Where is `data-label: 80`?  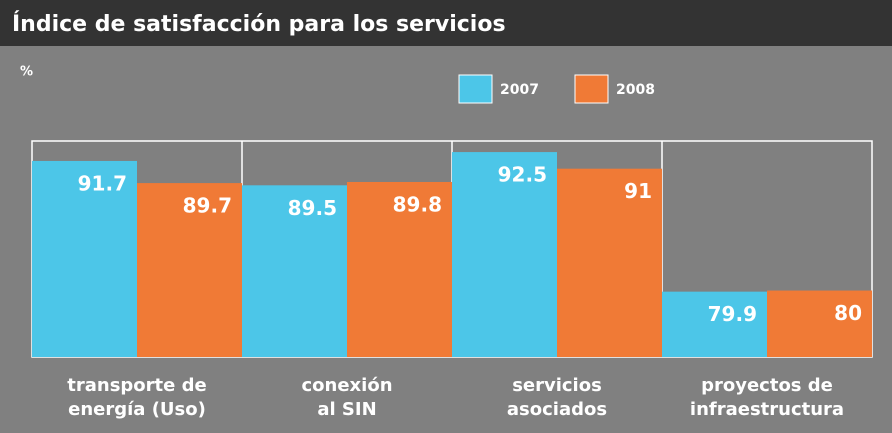 data-label: 80 is located at coordinates (848, 313).